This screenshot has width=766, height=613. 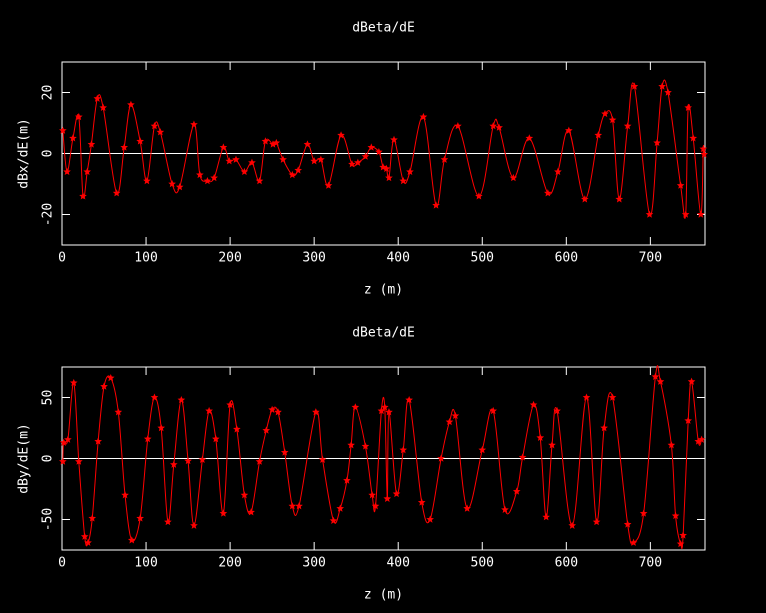 I want to click on y-tick-label: -50, so click(x=48, y=519).